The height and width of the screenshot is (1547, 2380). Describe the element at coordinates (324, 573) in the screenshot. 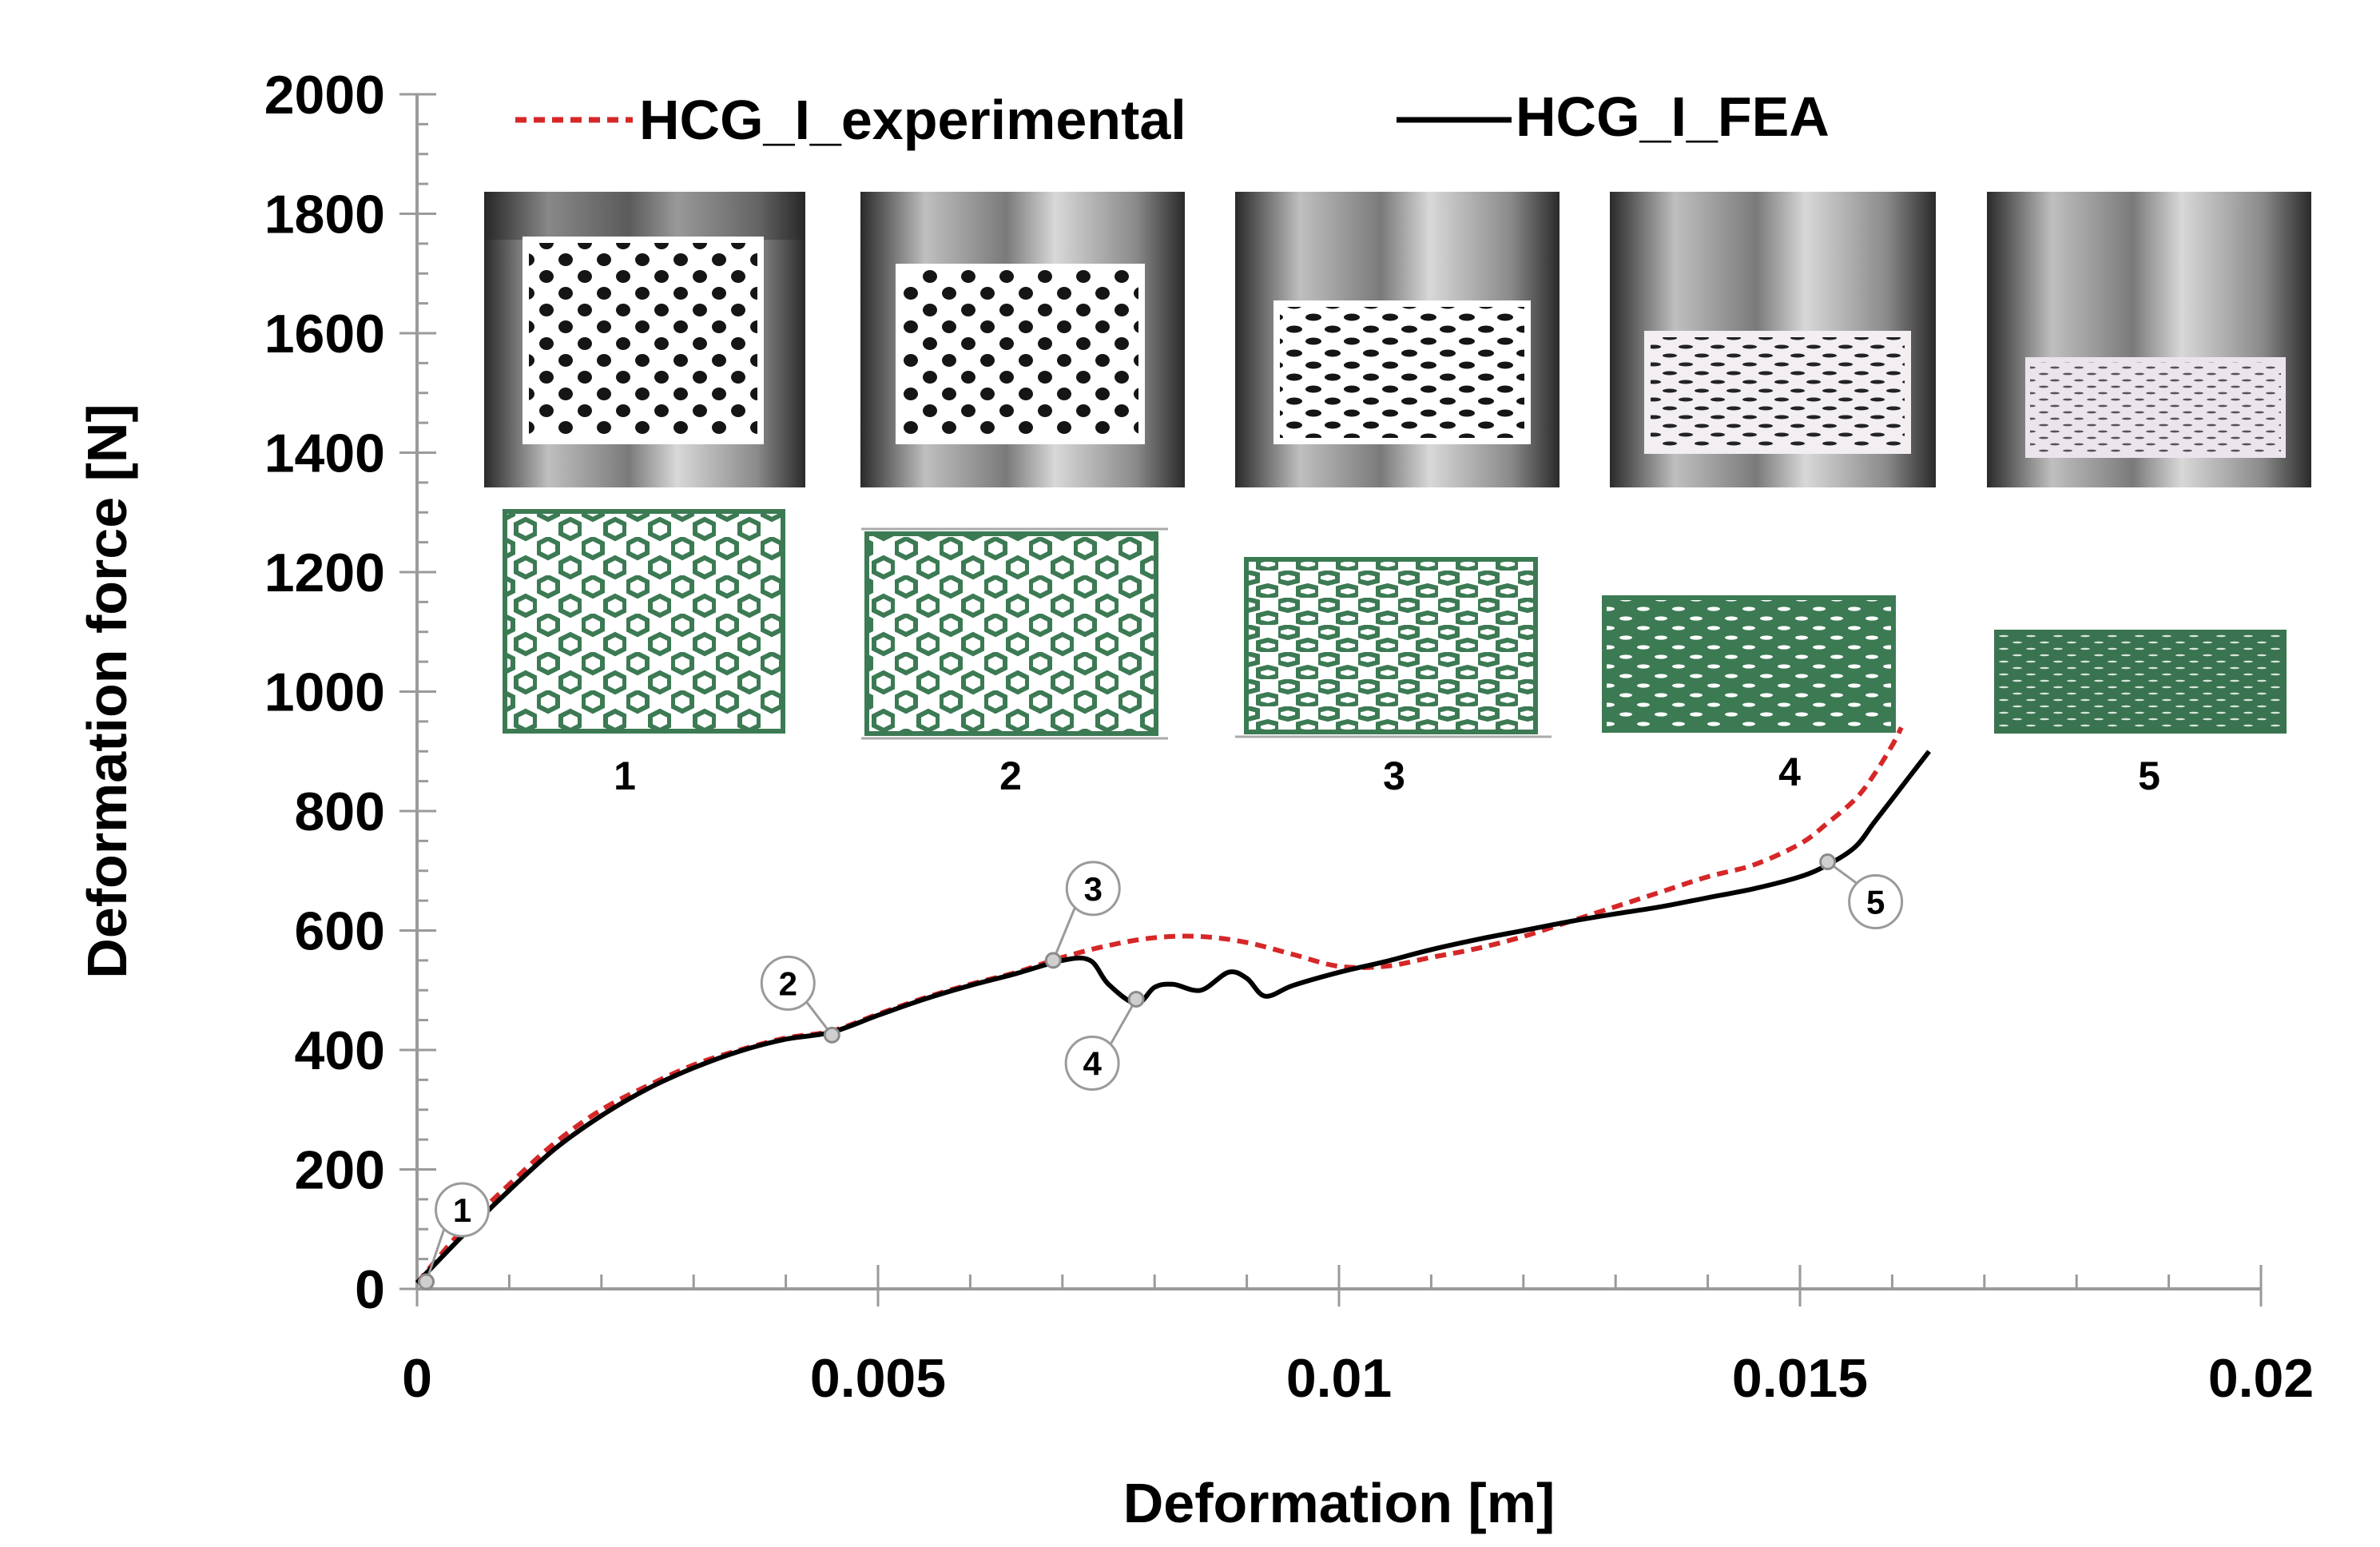

I see `y-tick-label: 1200` at that location.